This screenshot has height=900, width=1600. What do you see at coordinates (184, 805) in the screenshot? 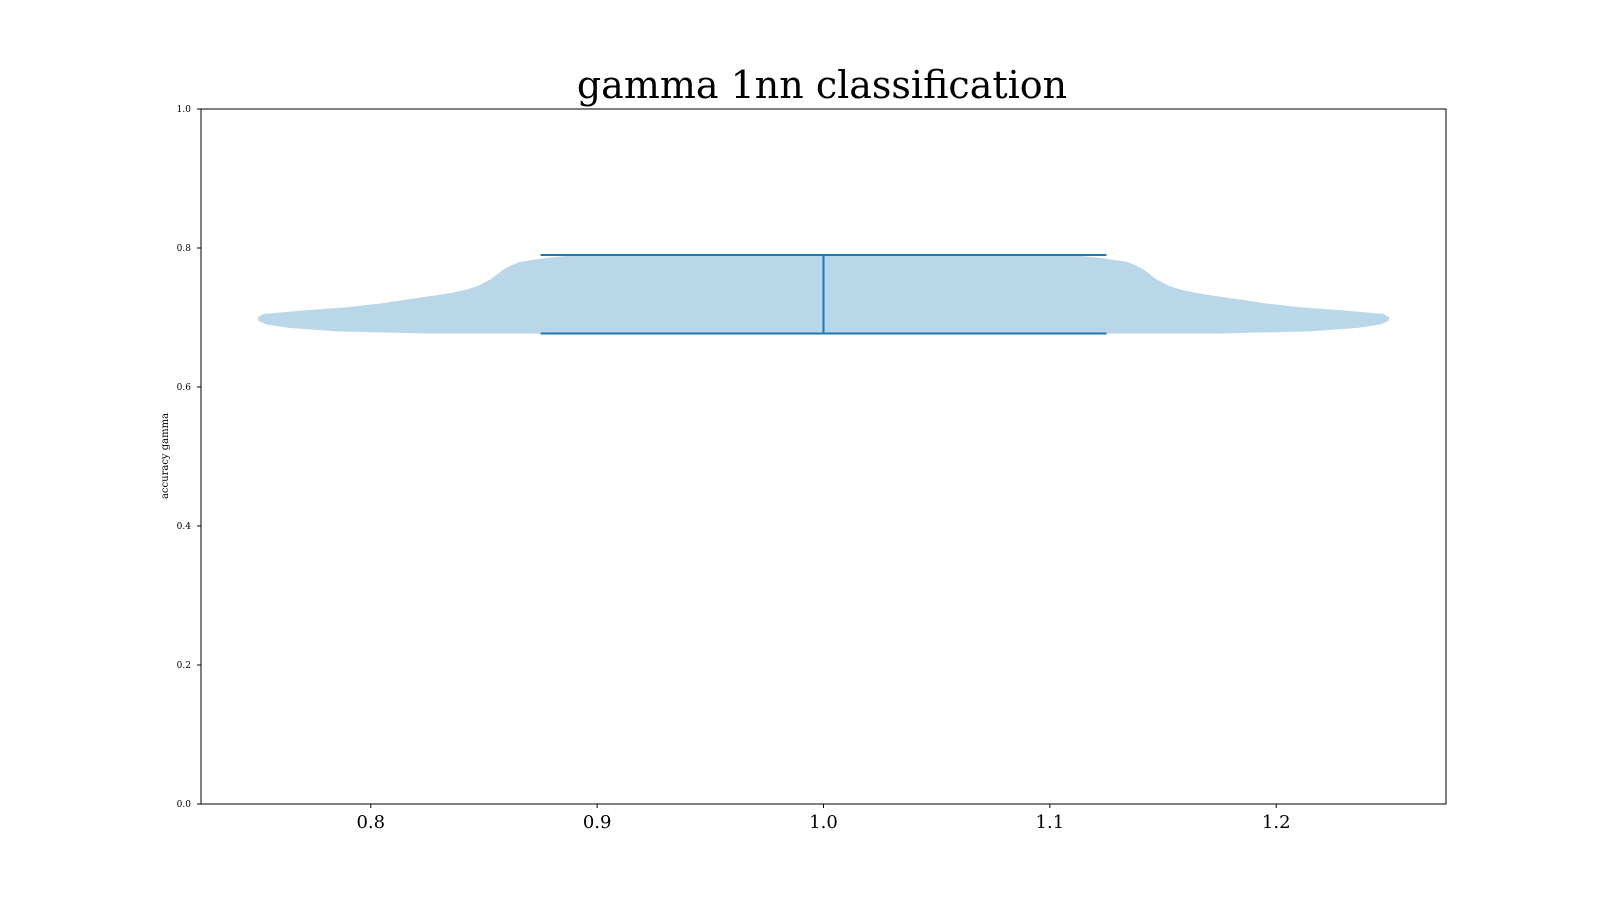
I see `y-tick-label: 0.0` at bounding box center [184, 805].